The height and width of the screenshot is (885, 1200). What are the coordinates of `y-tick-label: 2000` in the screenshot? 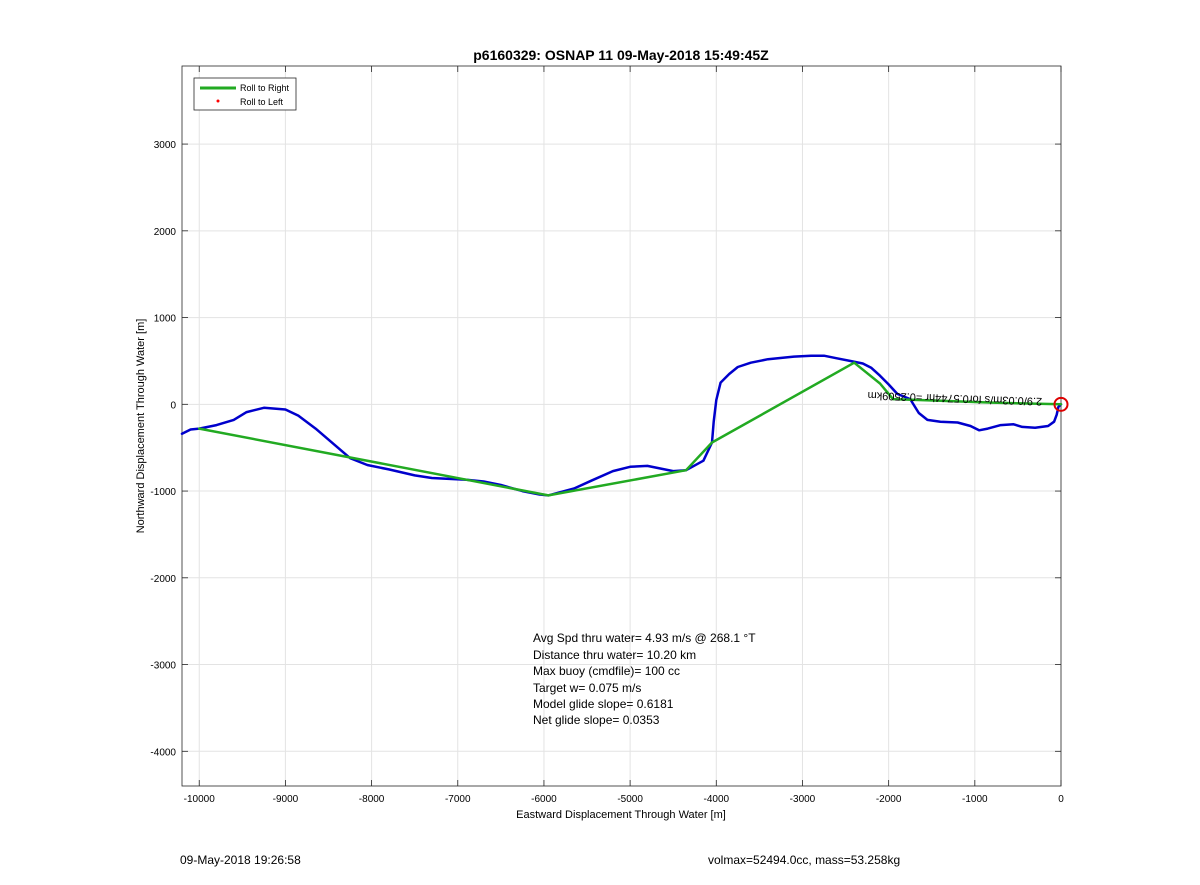 It's located at (165, 232).